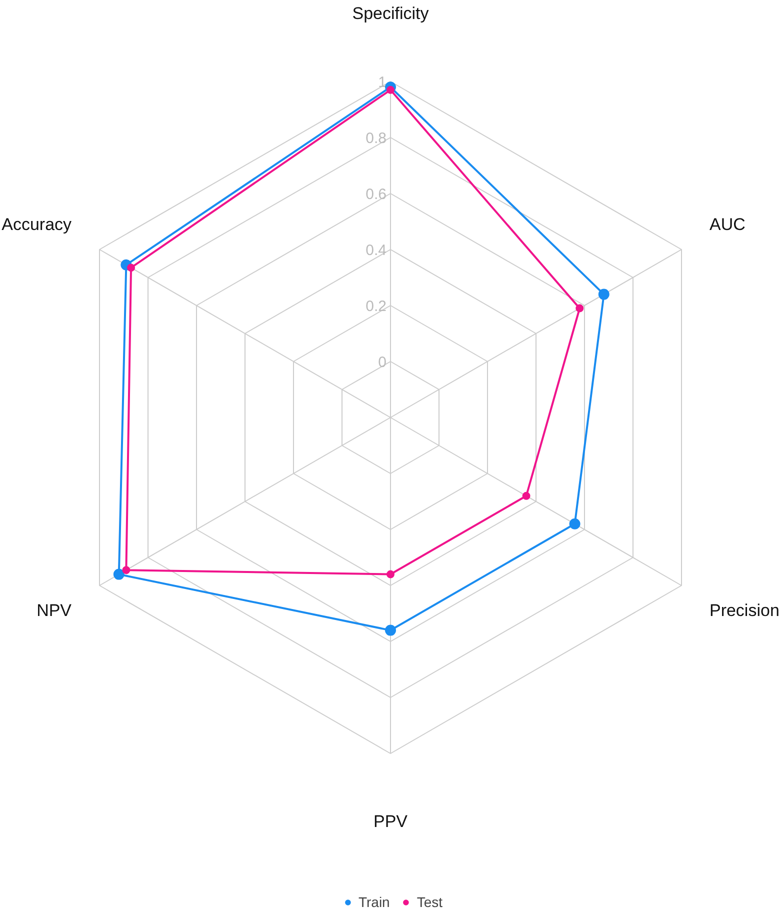 This screenshot has width=784, height=912. Describe the element at coordinates (382, 362) in the screenshot. I see `y-tick-label: 0` at that location.